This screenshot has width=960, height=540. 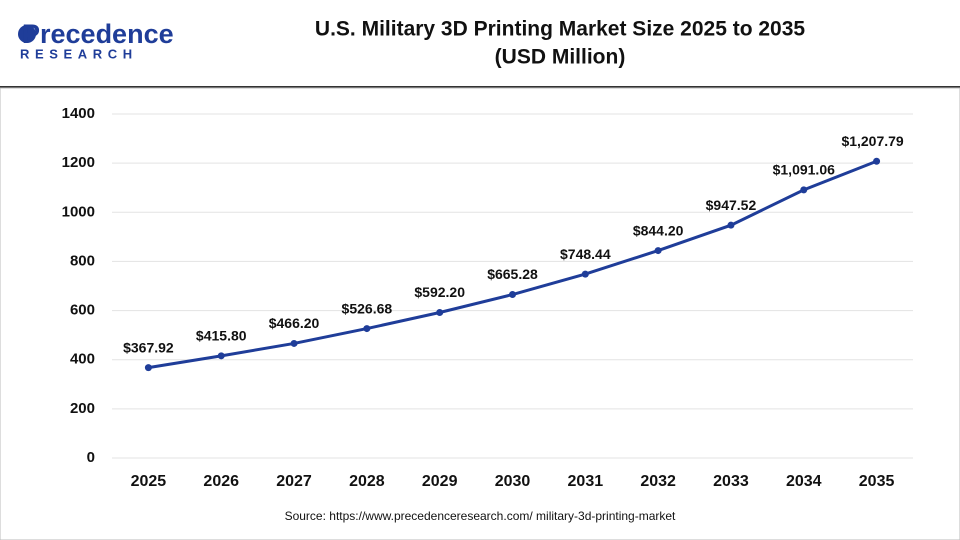 What do you see at coordinates (82, 359) in the screenshot?
I see `y-tick-label: 400` at bounding box center [82, 359].